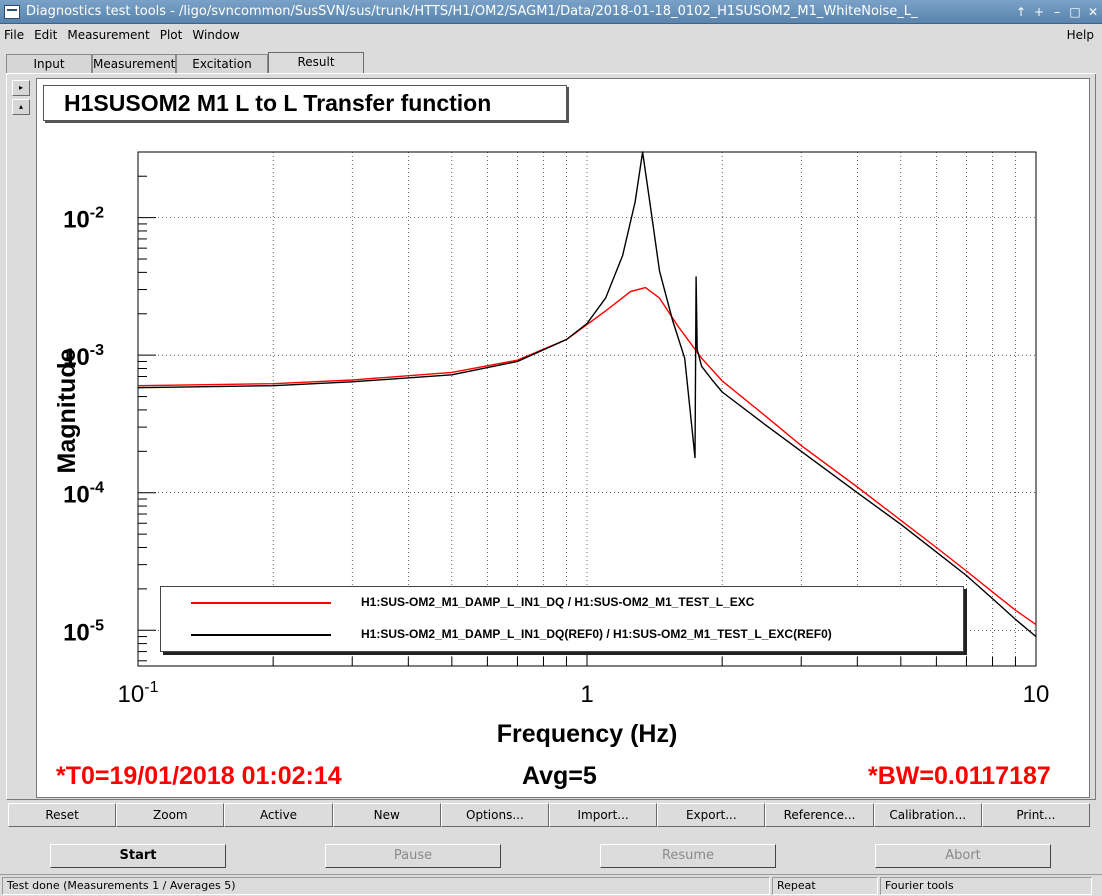  What do you see at coordinates (825, 886) in the screenshot?
I see `status-mode: Repeat` at bounding box center [825, 886].